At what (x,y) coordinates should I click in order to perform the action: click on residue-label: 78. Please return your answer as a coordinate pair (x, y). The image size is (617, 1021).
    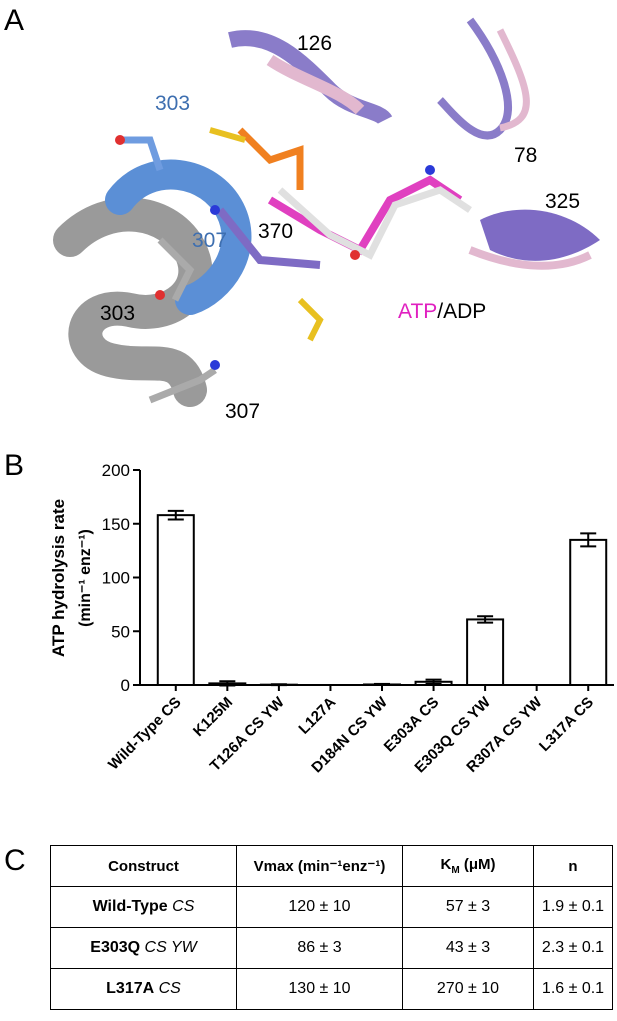
    Looking at the image, I should click on (525, 155).